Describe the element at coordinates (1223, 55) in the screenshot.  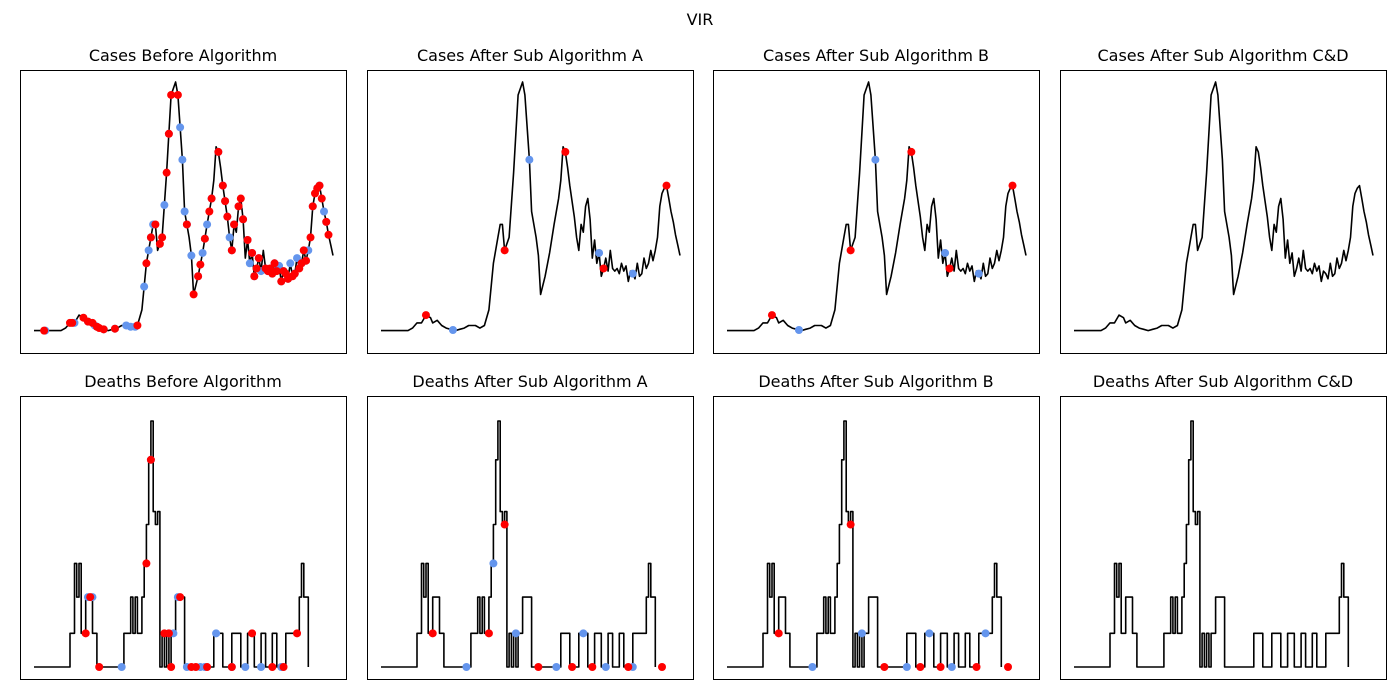
I see `subplot-title-cases-after-cd: Cases After Sub Algorithm C&D` at that location.